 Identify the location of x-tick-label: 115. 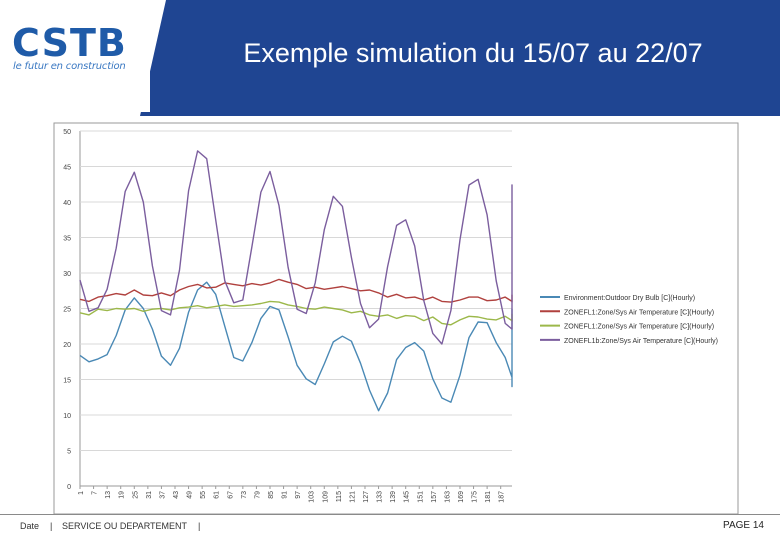
(339, 496).